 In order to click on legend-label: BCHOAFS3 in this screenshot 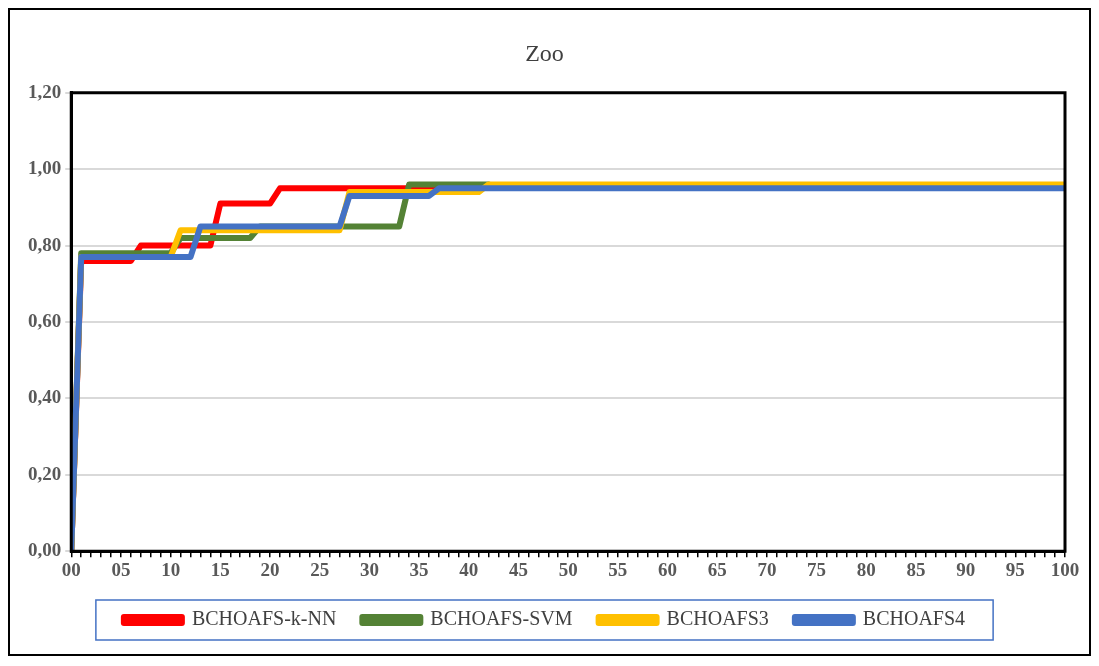, I will do `click(717, 618)`.